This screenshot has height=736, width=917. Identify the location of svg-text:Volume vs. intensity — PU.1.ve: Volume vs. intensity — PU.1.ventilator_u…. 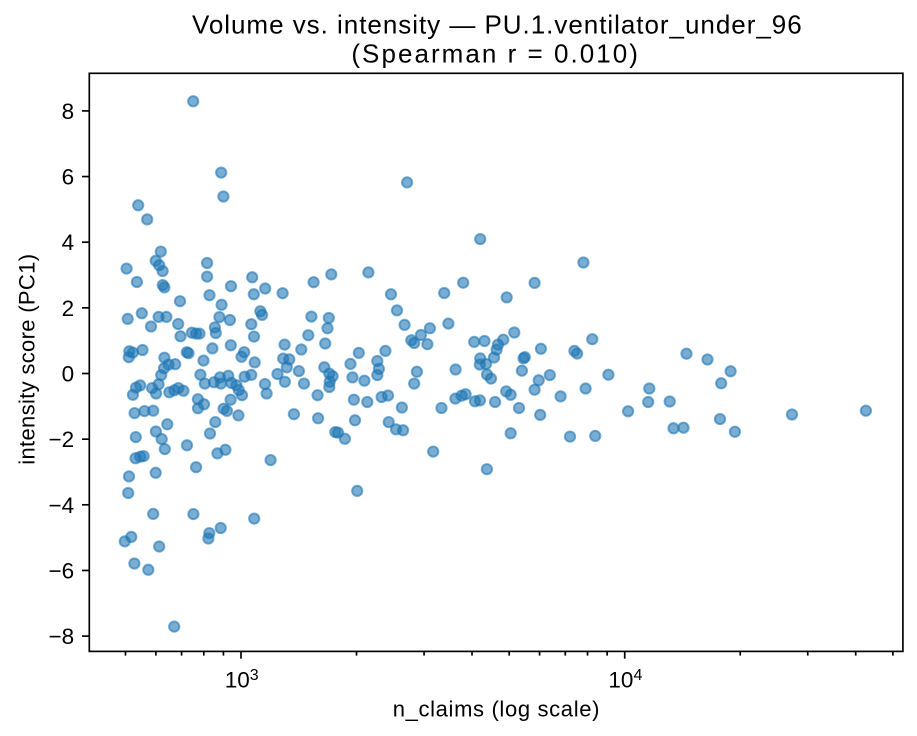
(497, 25).